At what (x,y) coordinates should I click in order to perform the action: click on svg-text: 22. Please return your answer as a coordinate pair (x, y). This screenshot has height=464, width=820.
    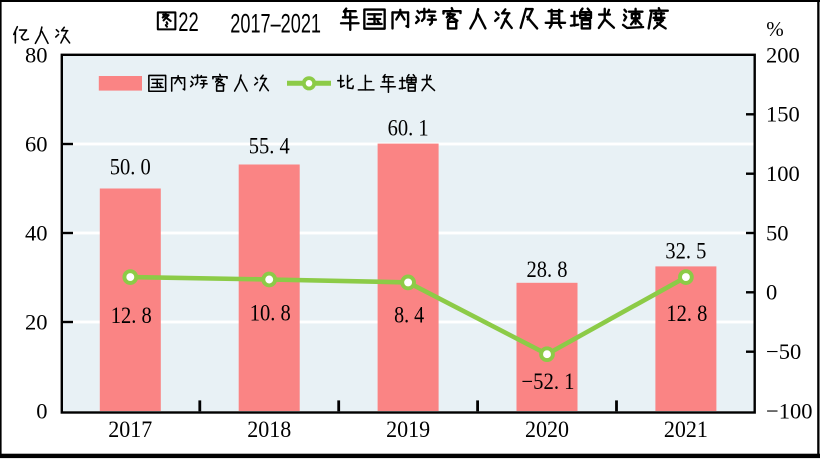
    Looking at the image, I should click on (188, 22).